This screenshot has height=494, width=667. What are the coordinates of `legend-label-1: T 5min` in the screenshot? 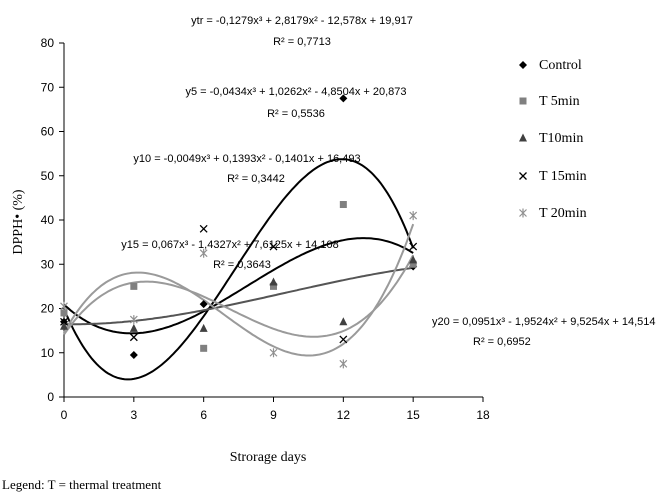 It's located at (559, 101).